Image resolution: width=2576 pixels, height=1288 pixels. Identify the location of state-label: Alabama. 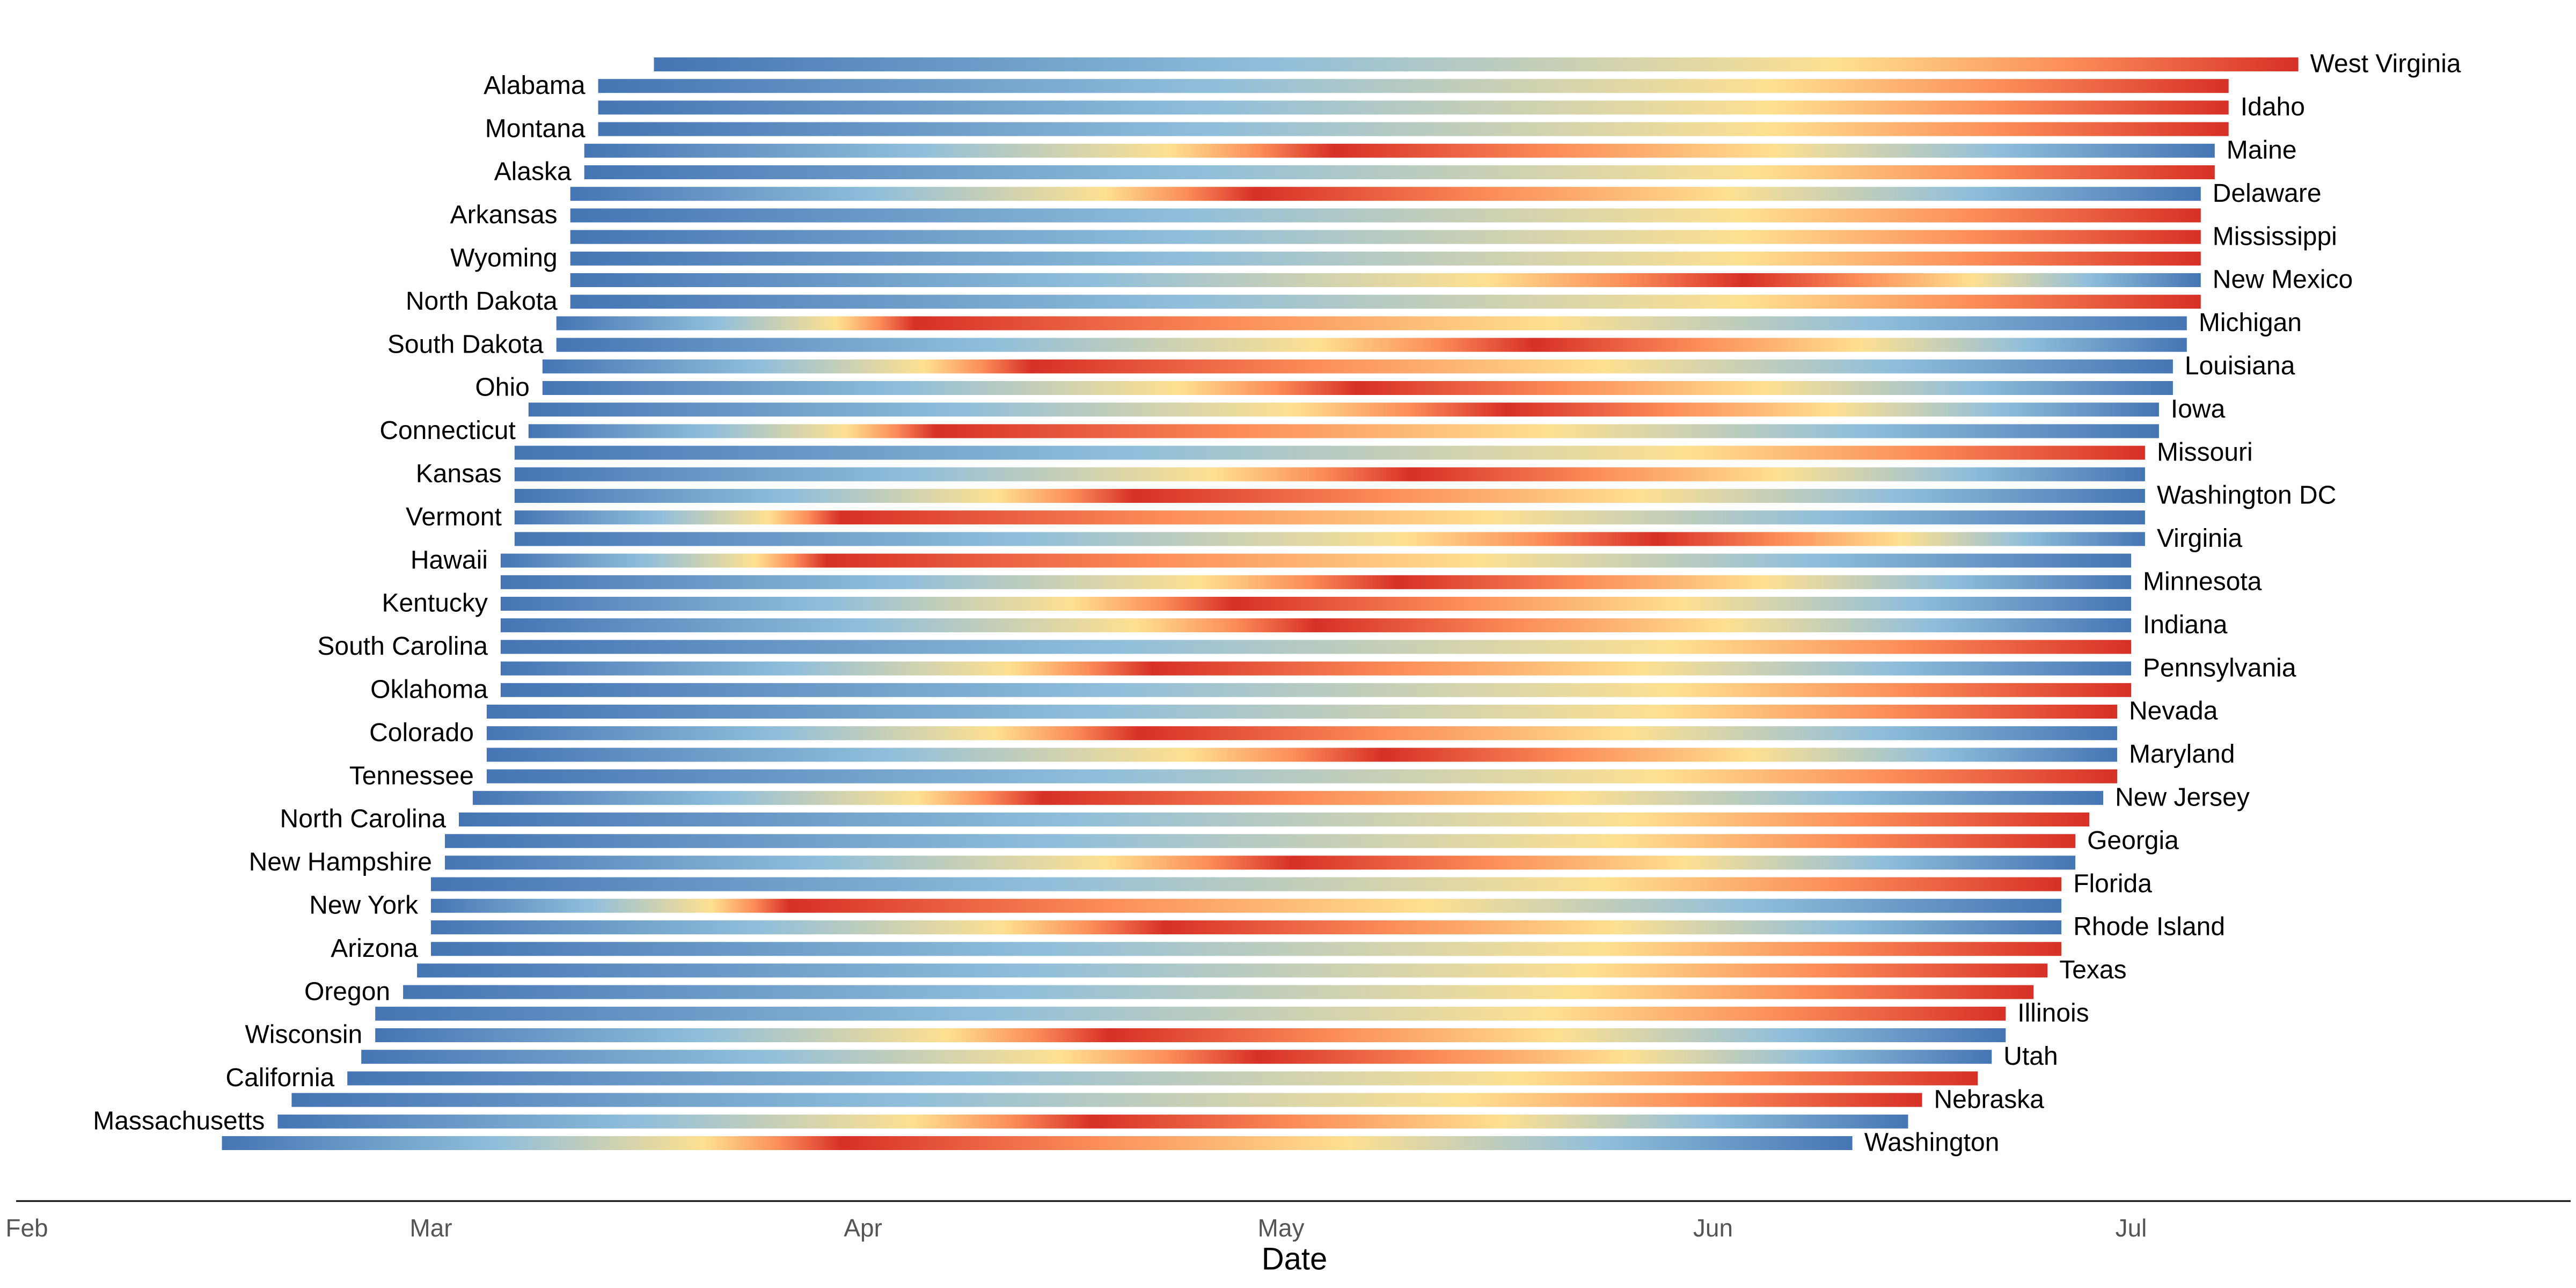
(535, 85).